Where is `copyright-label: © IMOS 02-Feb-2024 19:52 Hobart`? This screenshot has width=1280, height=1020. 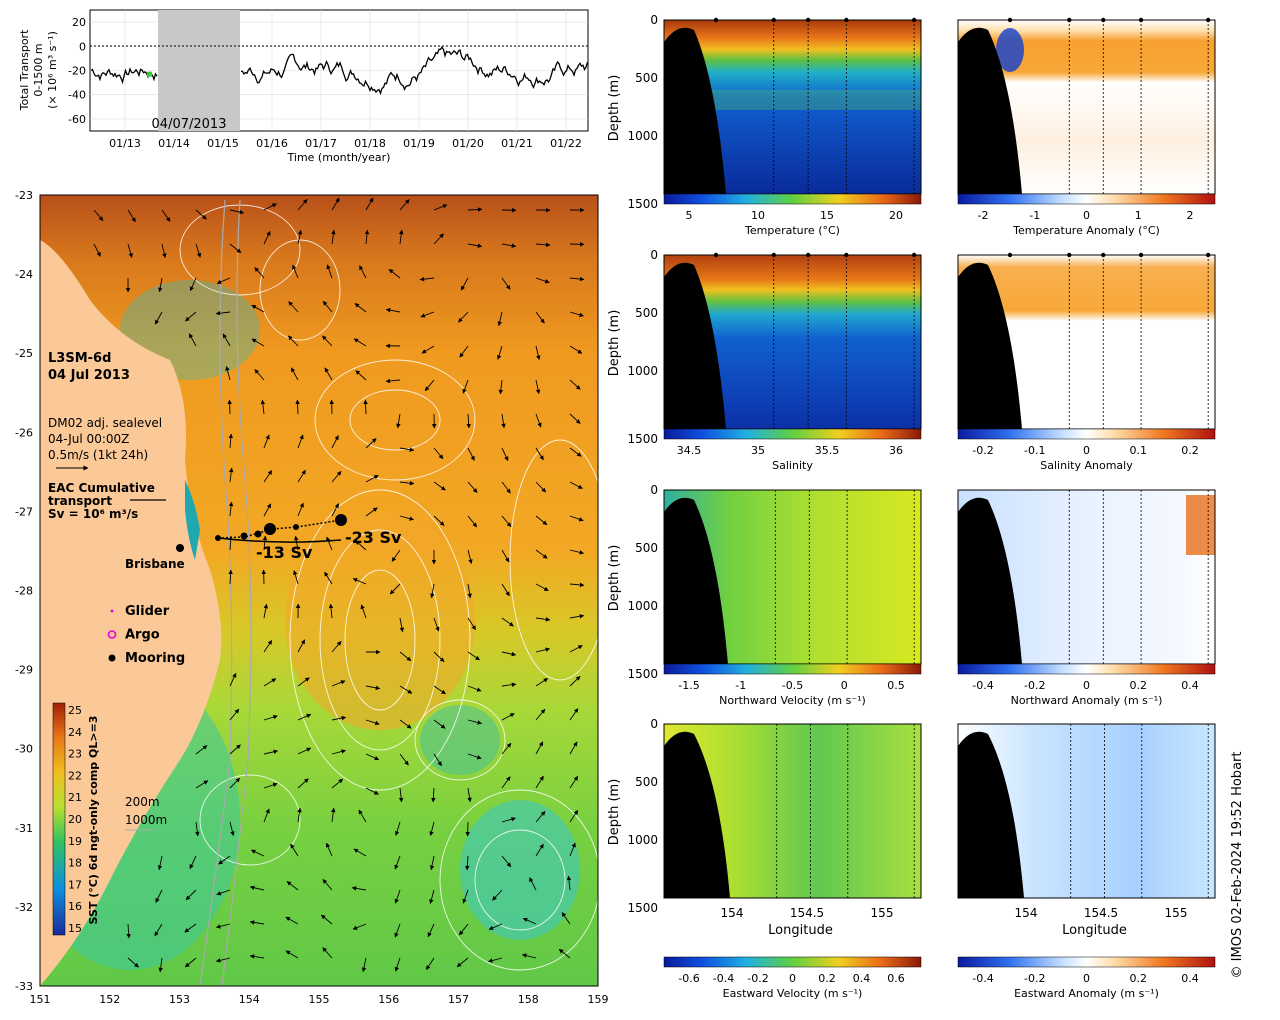 copyright-label: © IMOS 02-Feb-2024 19:52 Hobart is located at coordinates (1237, 865).